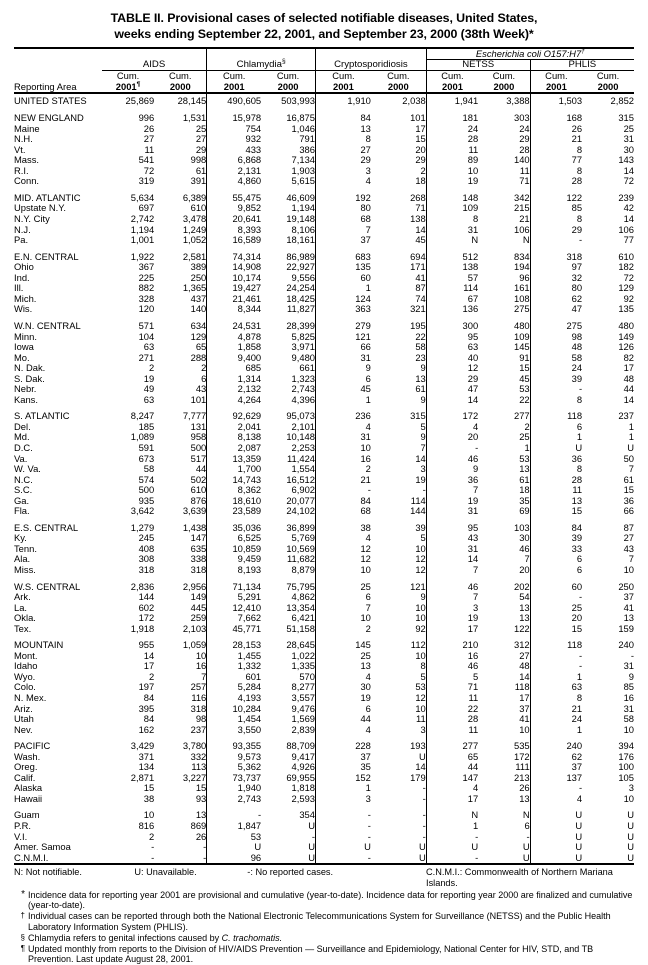 The height and width of the screenshot is (965, 648). I want to click on header-chlamydia-cum-2001: Cum. 2001, so click(234, 83).